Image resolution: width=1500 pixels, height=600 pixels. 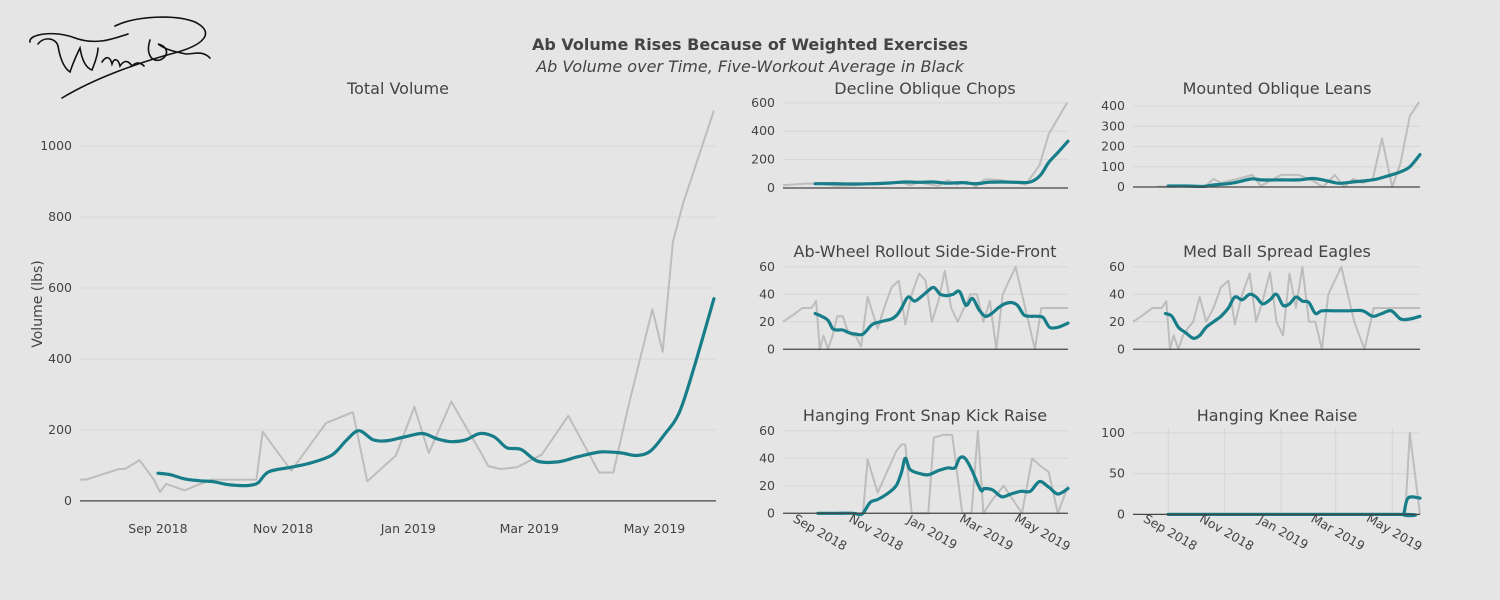 What do you see at coordinates (1113, 125) in the screenshot?
I see `y-tick-label: 300` at bounding box center [1113, 125].